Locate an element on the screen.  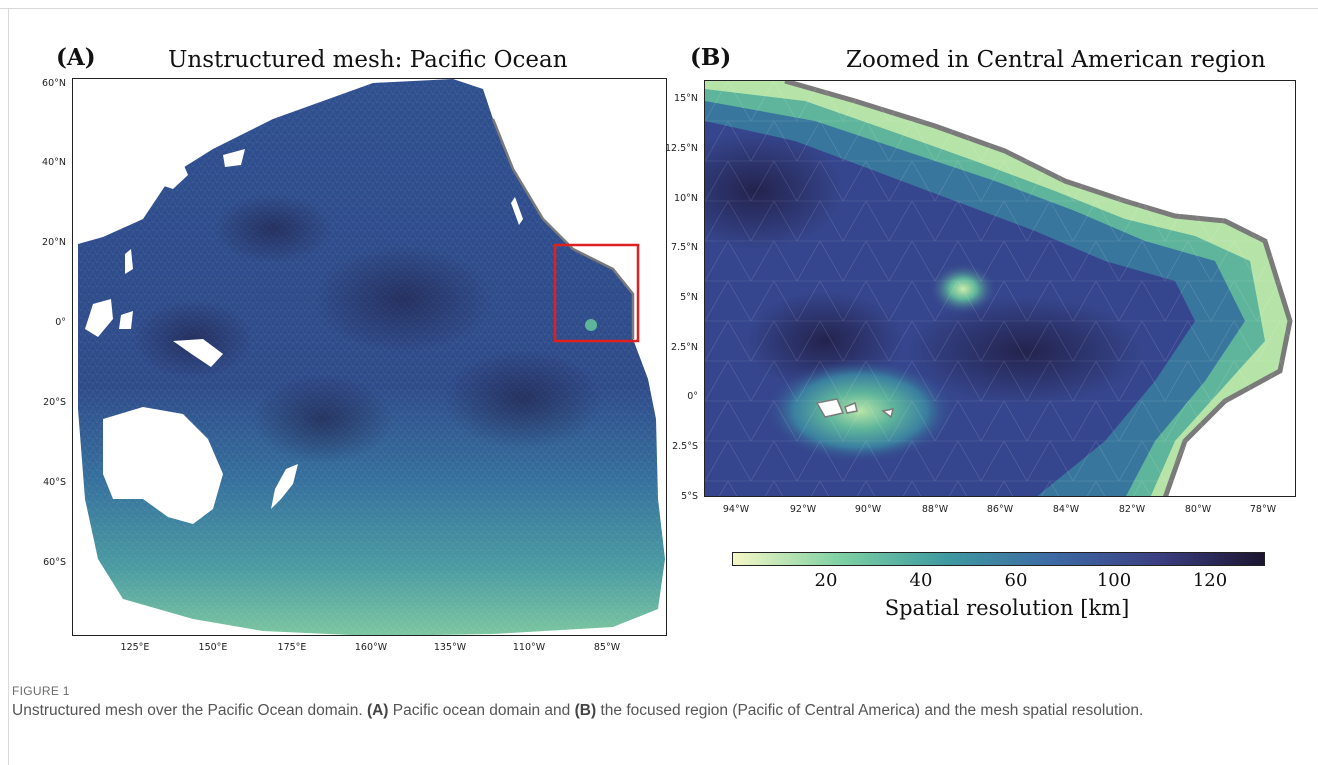
panel-a-ytick: 60°S is located at coordinates (54, 562).